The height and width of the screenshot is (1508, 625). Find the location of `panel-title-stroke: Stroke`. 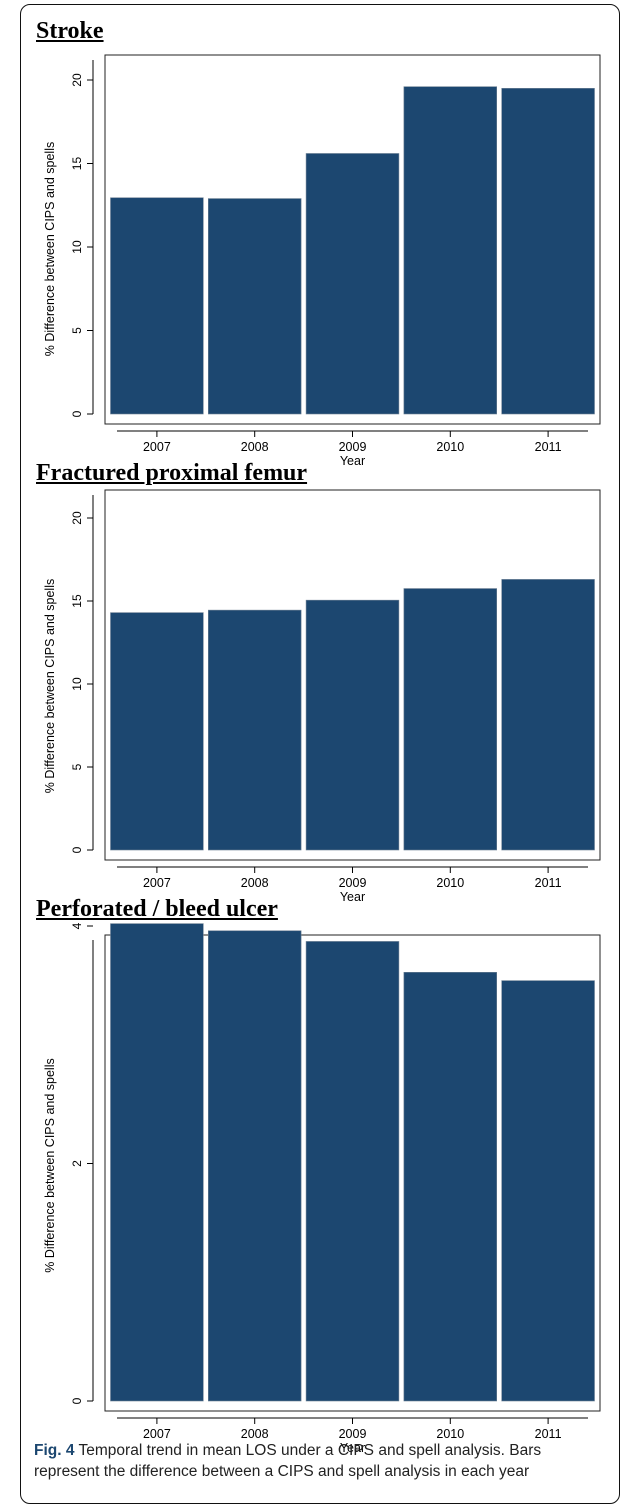

panel-title-stroke: Stroke is located at coordinates (70, 31).